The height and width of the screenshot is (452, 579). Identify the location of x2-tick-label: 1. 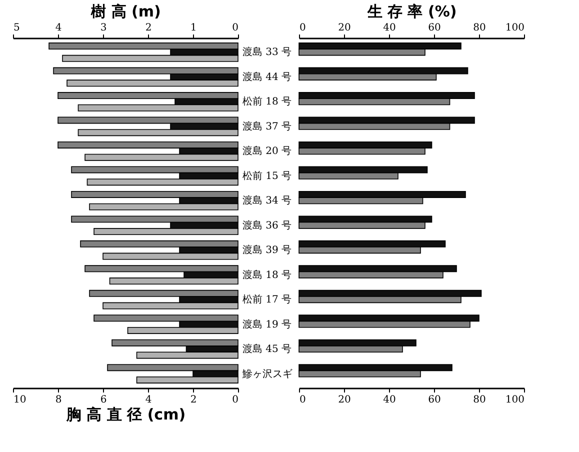
(193, 28).